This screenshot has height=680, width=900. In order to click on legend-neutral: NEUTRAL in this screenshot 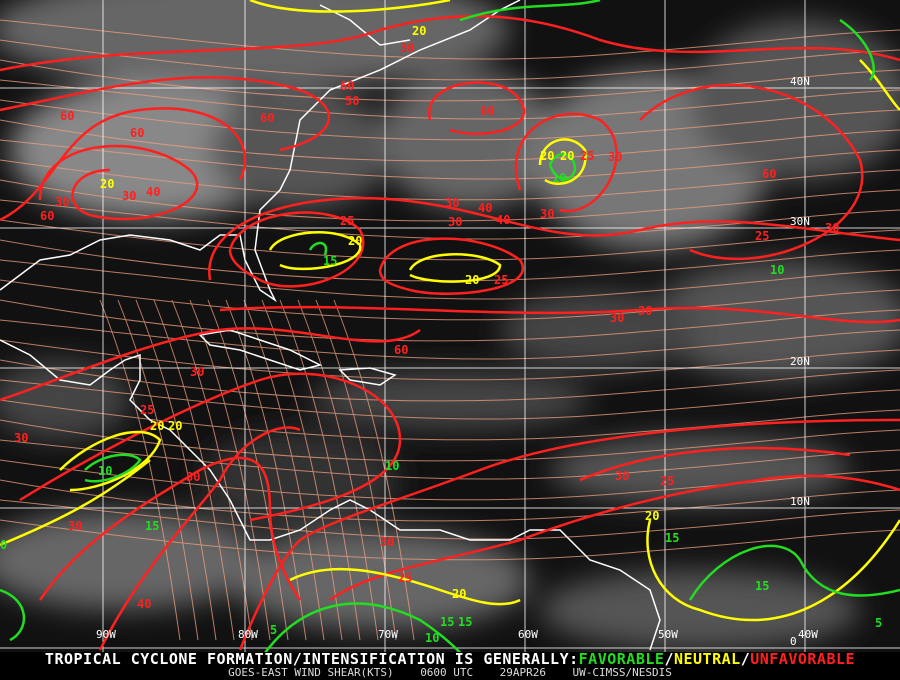, I will do `click(707, 659)`.